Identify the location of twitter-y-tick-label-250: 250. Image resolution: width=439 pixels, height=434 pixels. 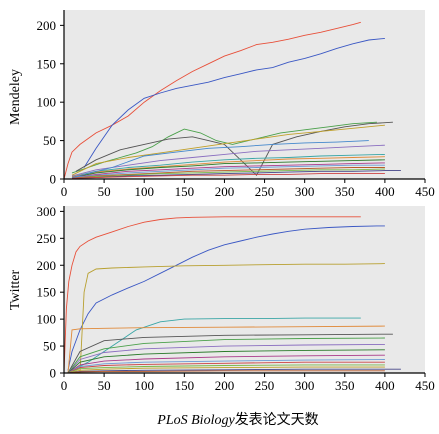
(47, 238).